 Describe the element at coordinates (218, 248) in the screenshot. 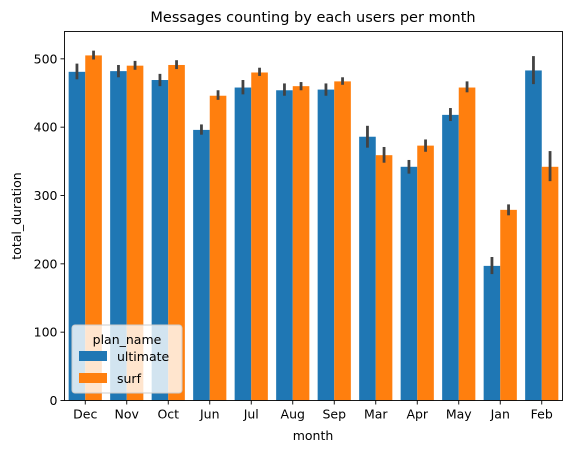

I see `bar-surf-jun` at that location.